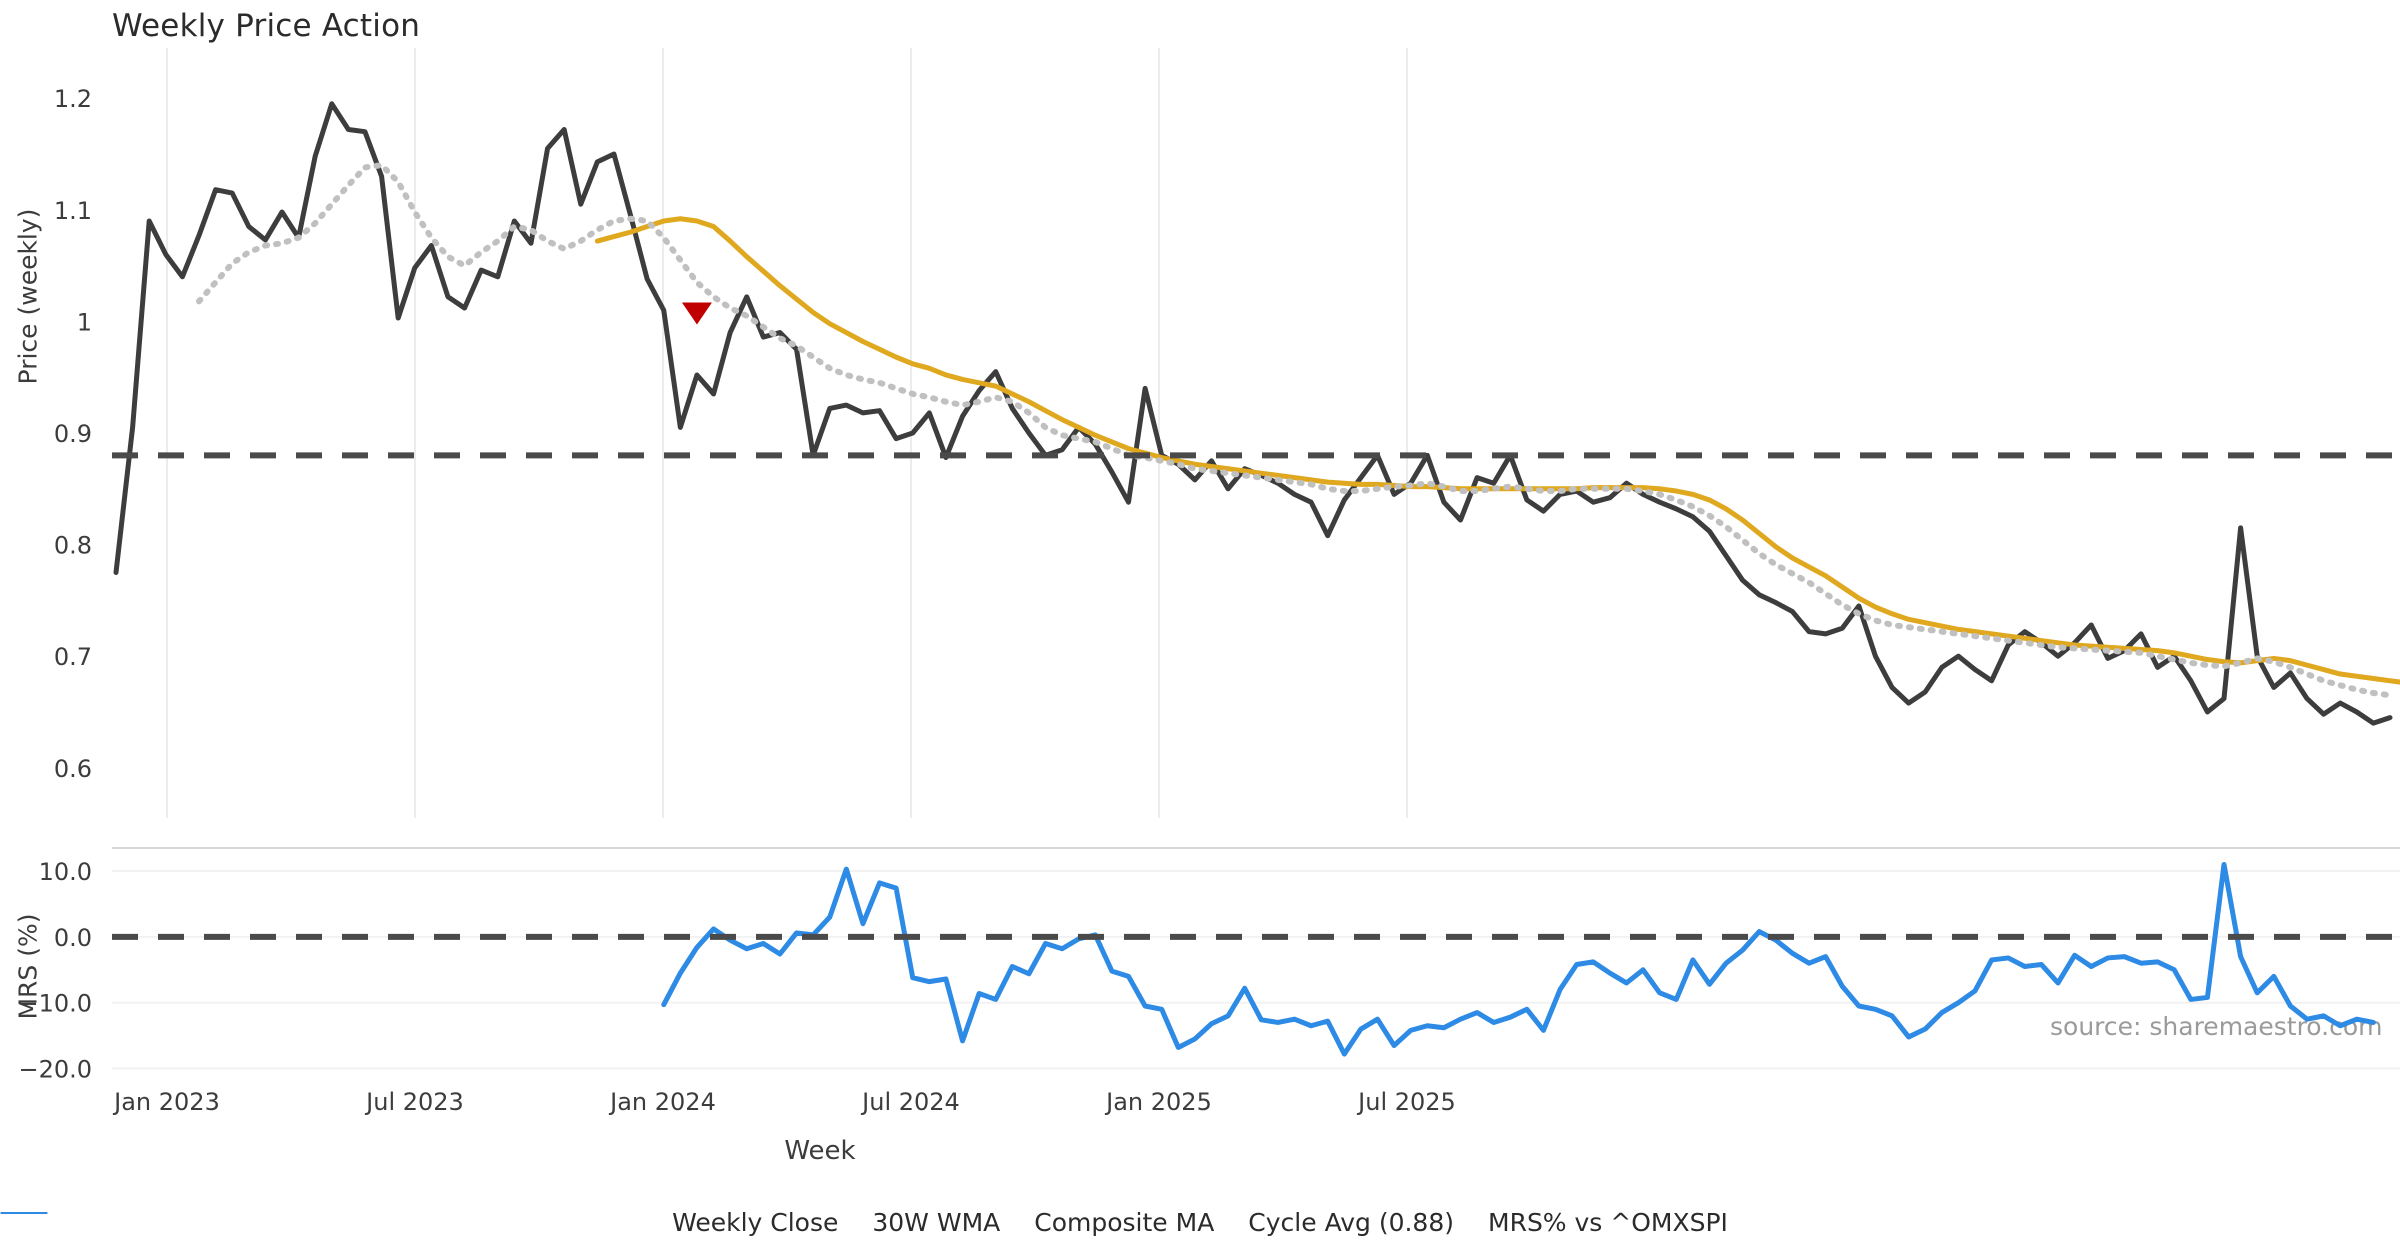 The width and height of the screenshot is (2400, 1260). Describe the element at coordinates (910, 1102) in the screenshot. I see `x-tick: Jul 2024` at that location.